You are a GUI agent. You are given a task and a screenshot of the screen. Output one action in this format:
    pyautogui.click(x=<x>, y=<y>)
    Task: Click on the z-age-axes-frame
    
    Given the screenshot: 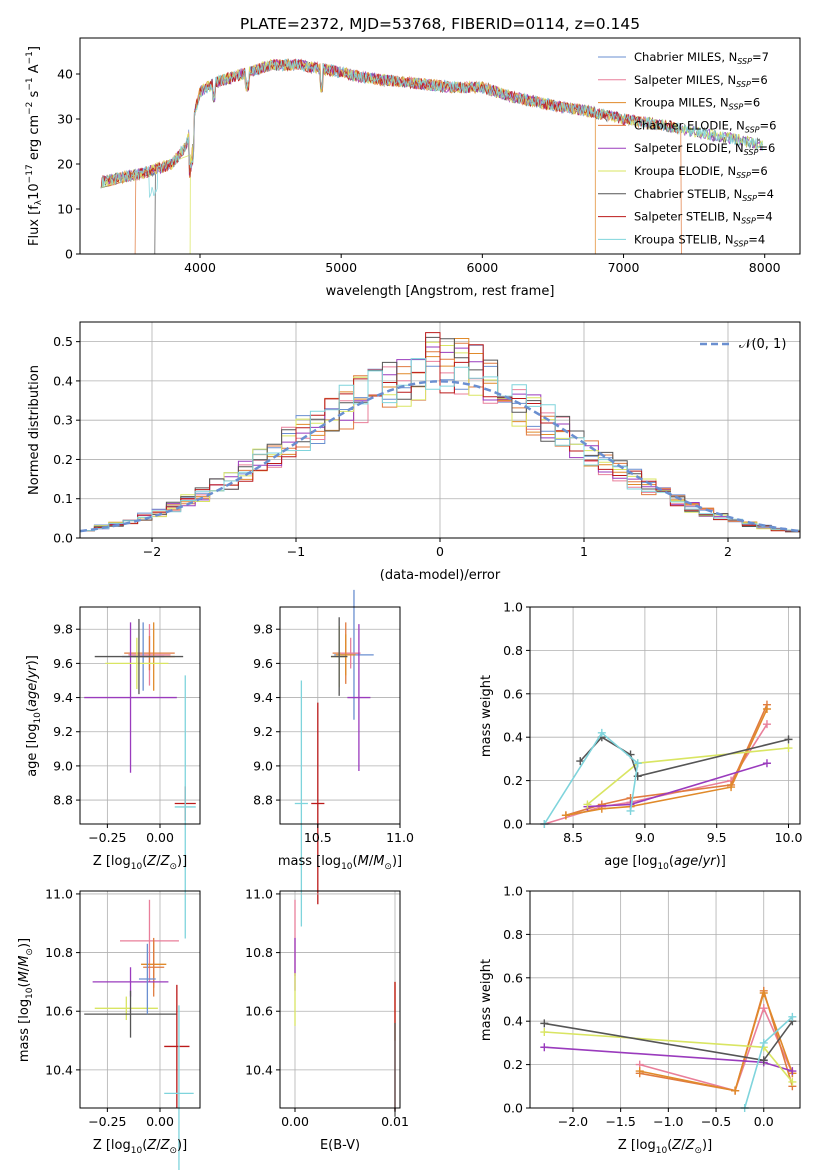 What is the action you would take?
    pyautogui.click(x=140, y=715)
    